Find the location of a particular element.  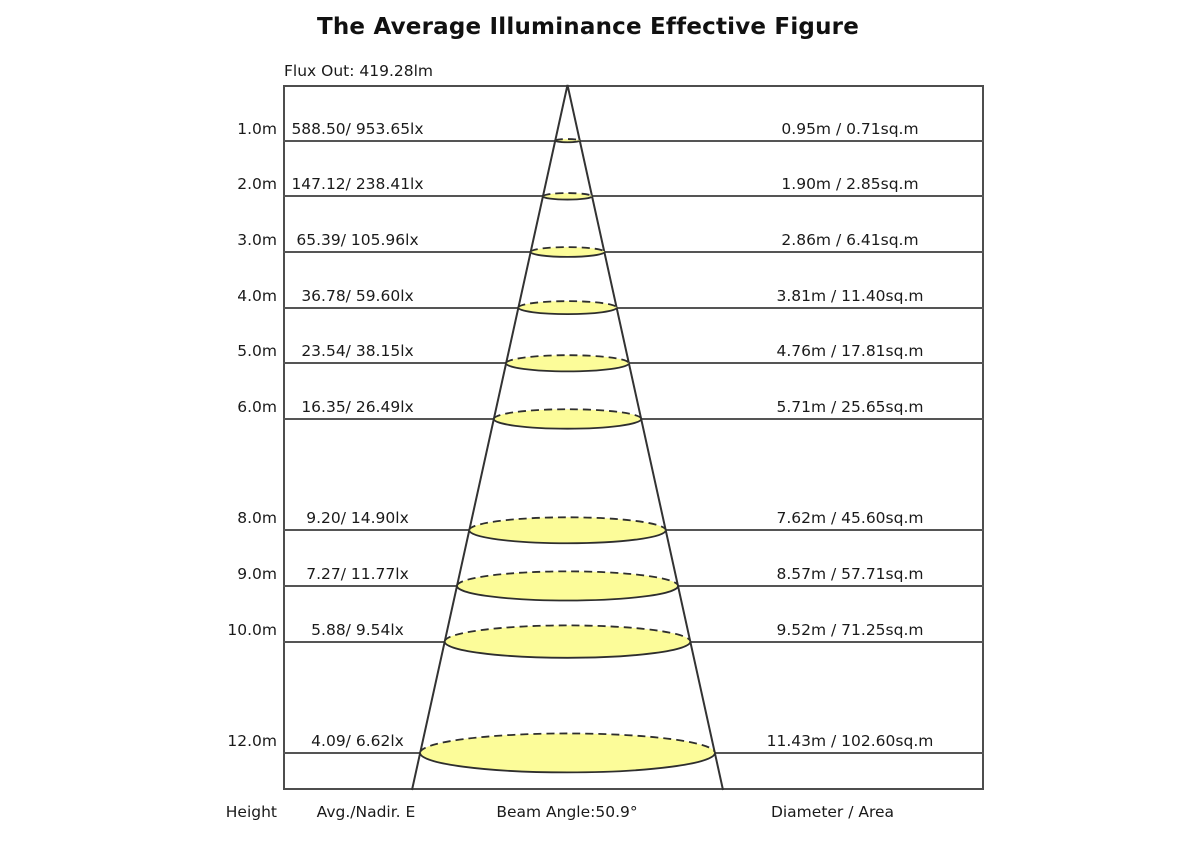

footer-avg-nadir-label: Avg./Nadir. E is located at coordinates (366, 812).